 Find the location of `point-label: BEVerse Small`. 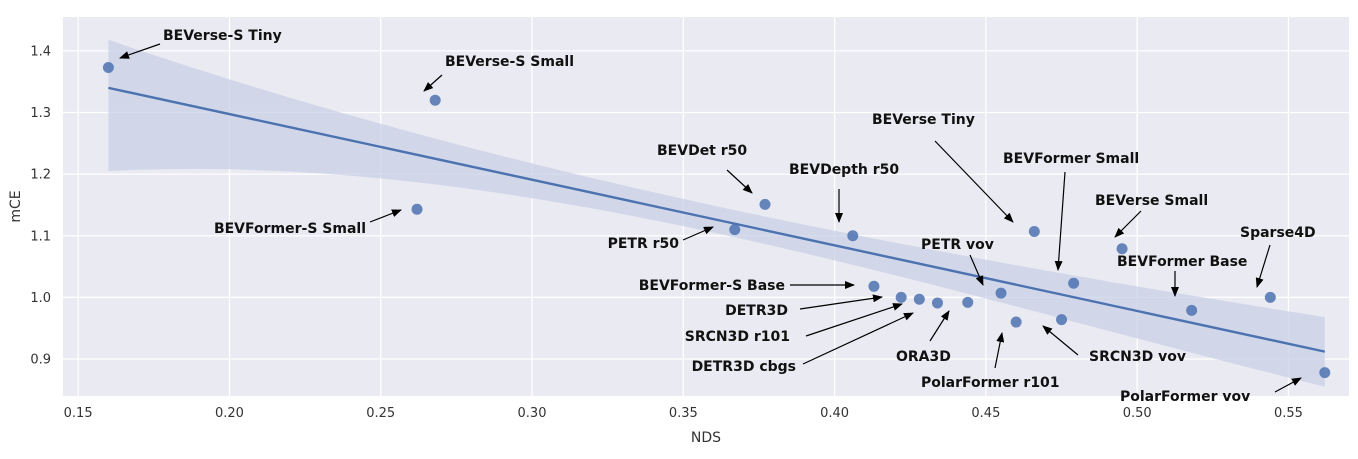

point-label: BEVerse Small is located at coordinates (1151, 201).